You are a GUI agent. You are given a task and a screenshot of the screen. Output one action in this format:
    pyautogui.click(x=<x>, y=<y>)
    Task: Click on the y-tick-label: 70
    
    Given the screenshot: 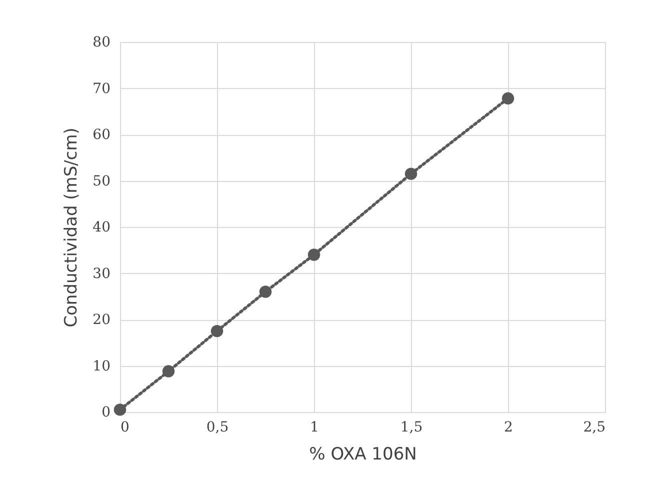 What is the action you would take?
    pyautogui.click(x=101, y=88)
    